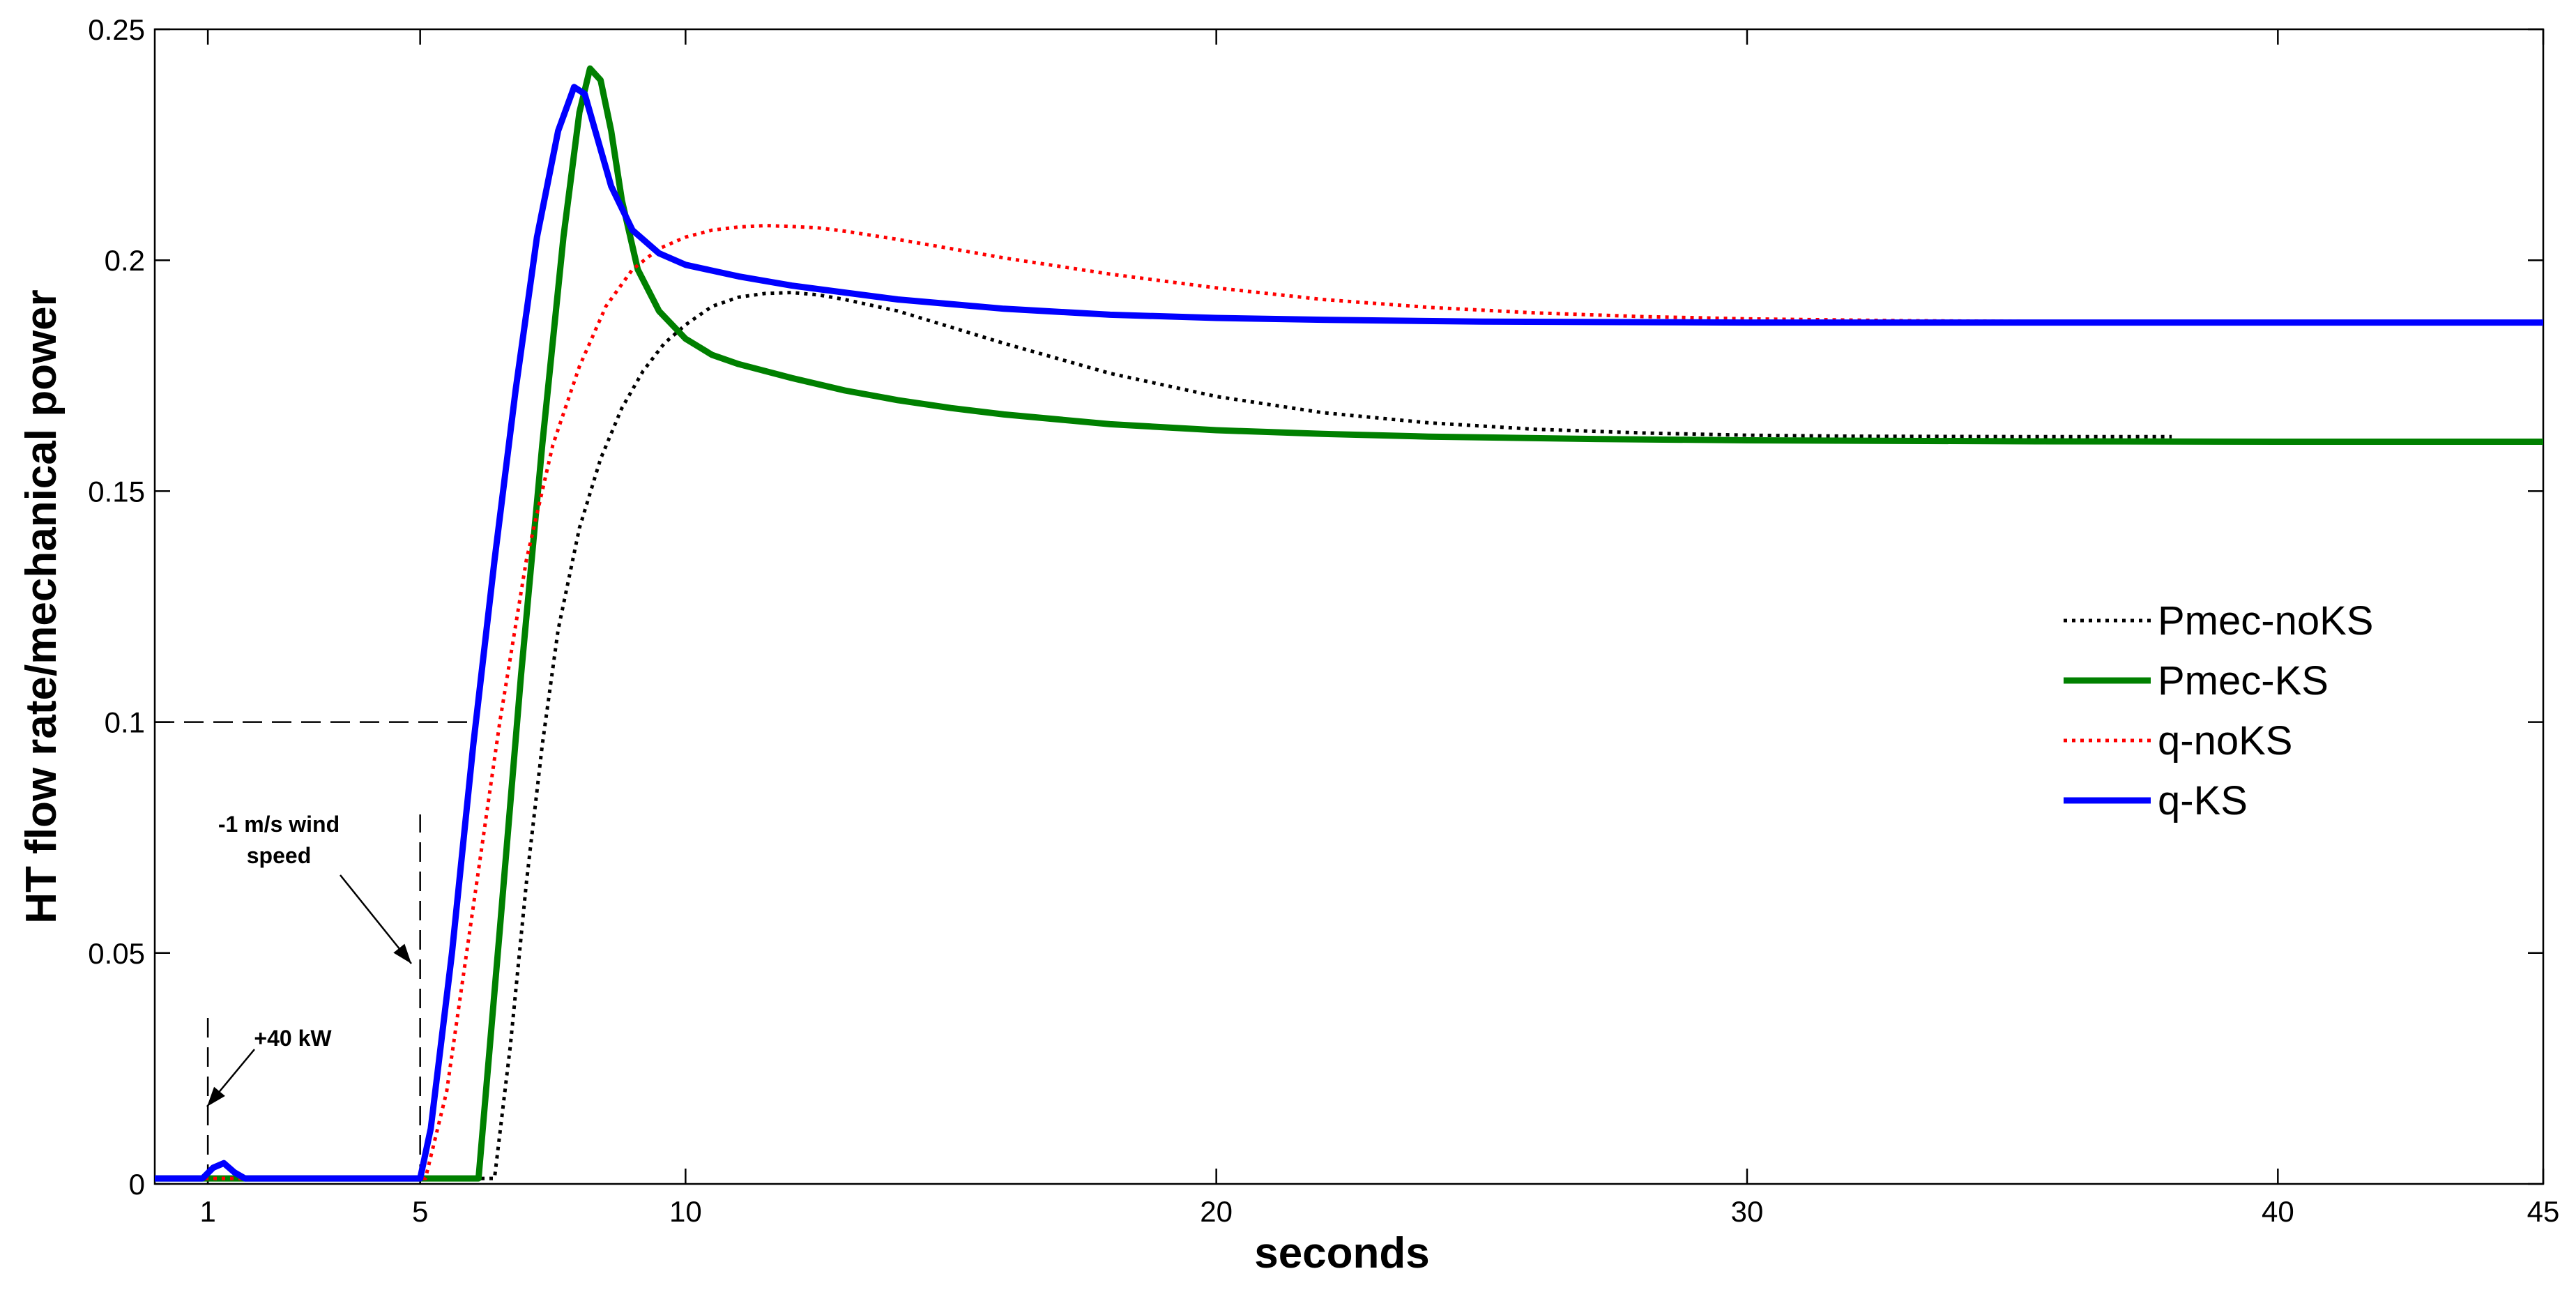 This screenshot has height=1292, width=2576. Describe the element at coordinates (116, 491) in the screenshot. I see `y-tick-label: 0.15` at that location.